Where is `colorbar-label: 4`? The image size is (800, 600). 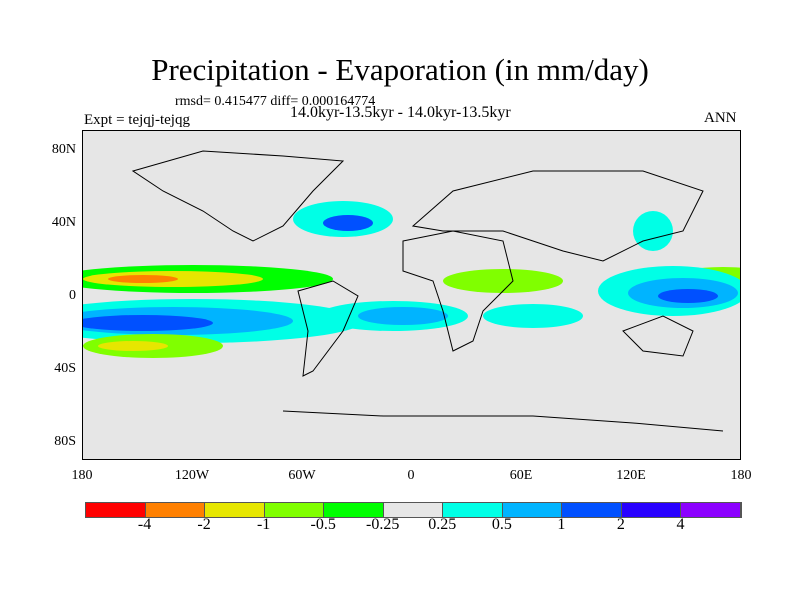
colorbar-label: 4 is located at coordinates (680, 524).